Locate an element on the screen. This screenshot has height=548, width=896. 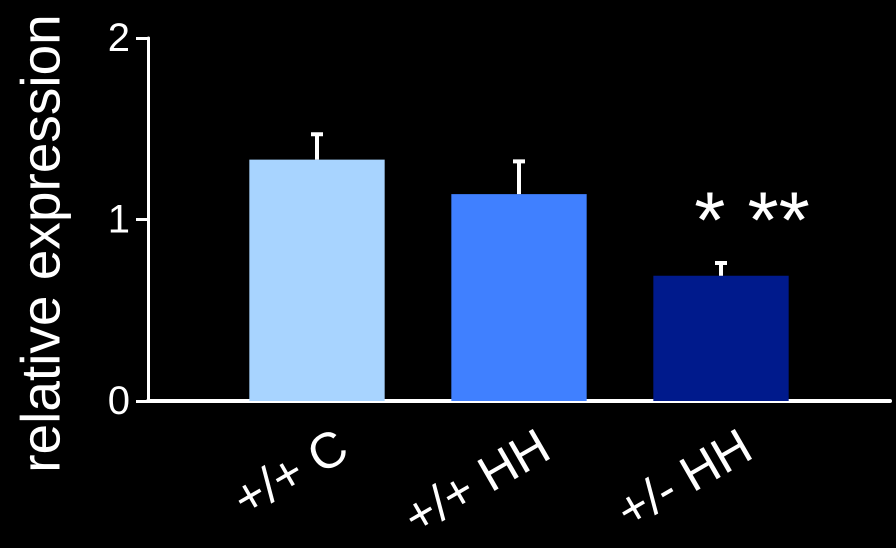
x-tick-label: +/+ HH is located at coordinates (476, 482).